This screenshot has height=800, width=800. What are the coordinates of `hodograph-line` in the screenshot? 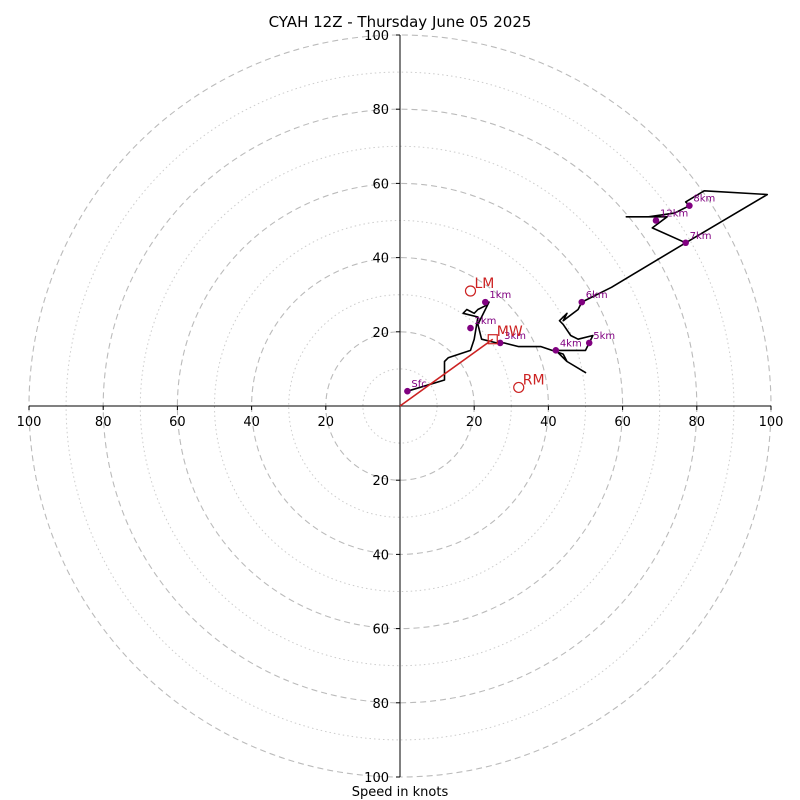 It's located at (588, 291).